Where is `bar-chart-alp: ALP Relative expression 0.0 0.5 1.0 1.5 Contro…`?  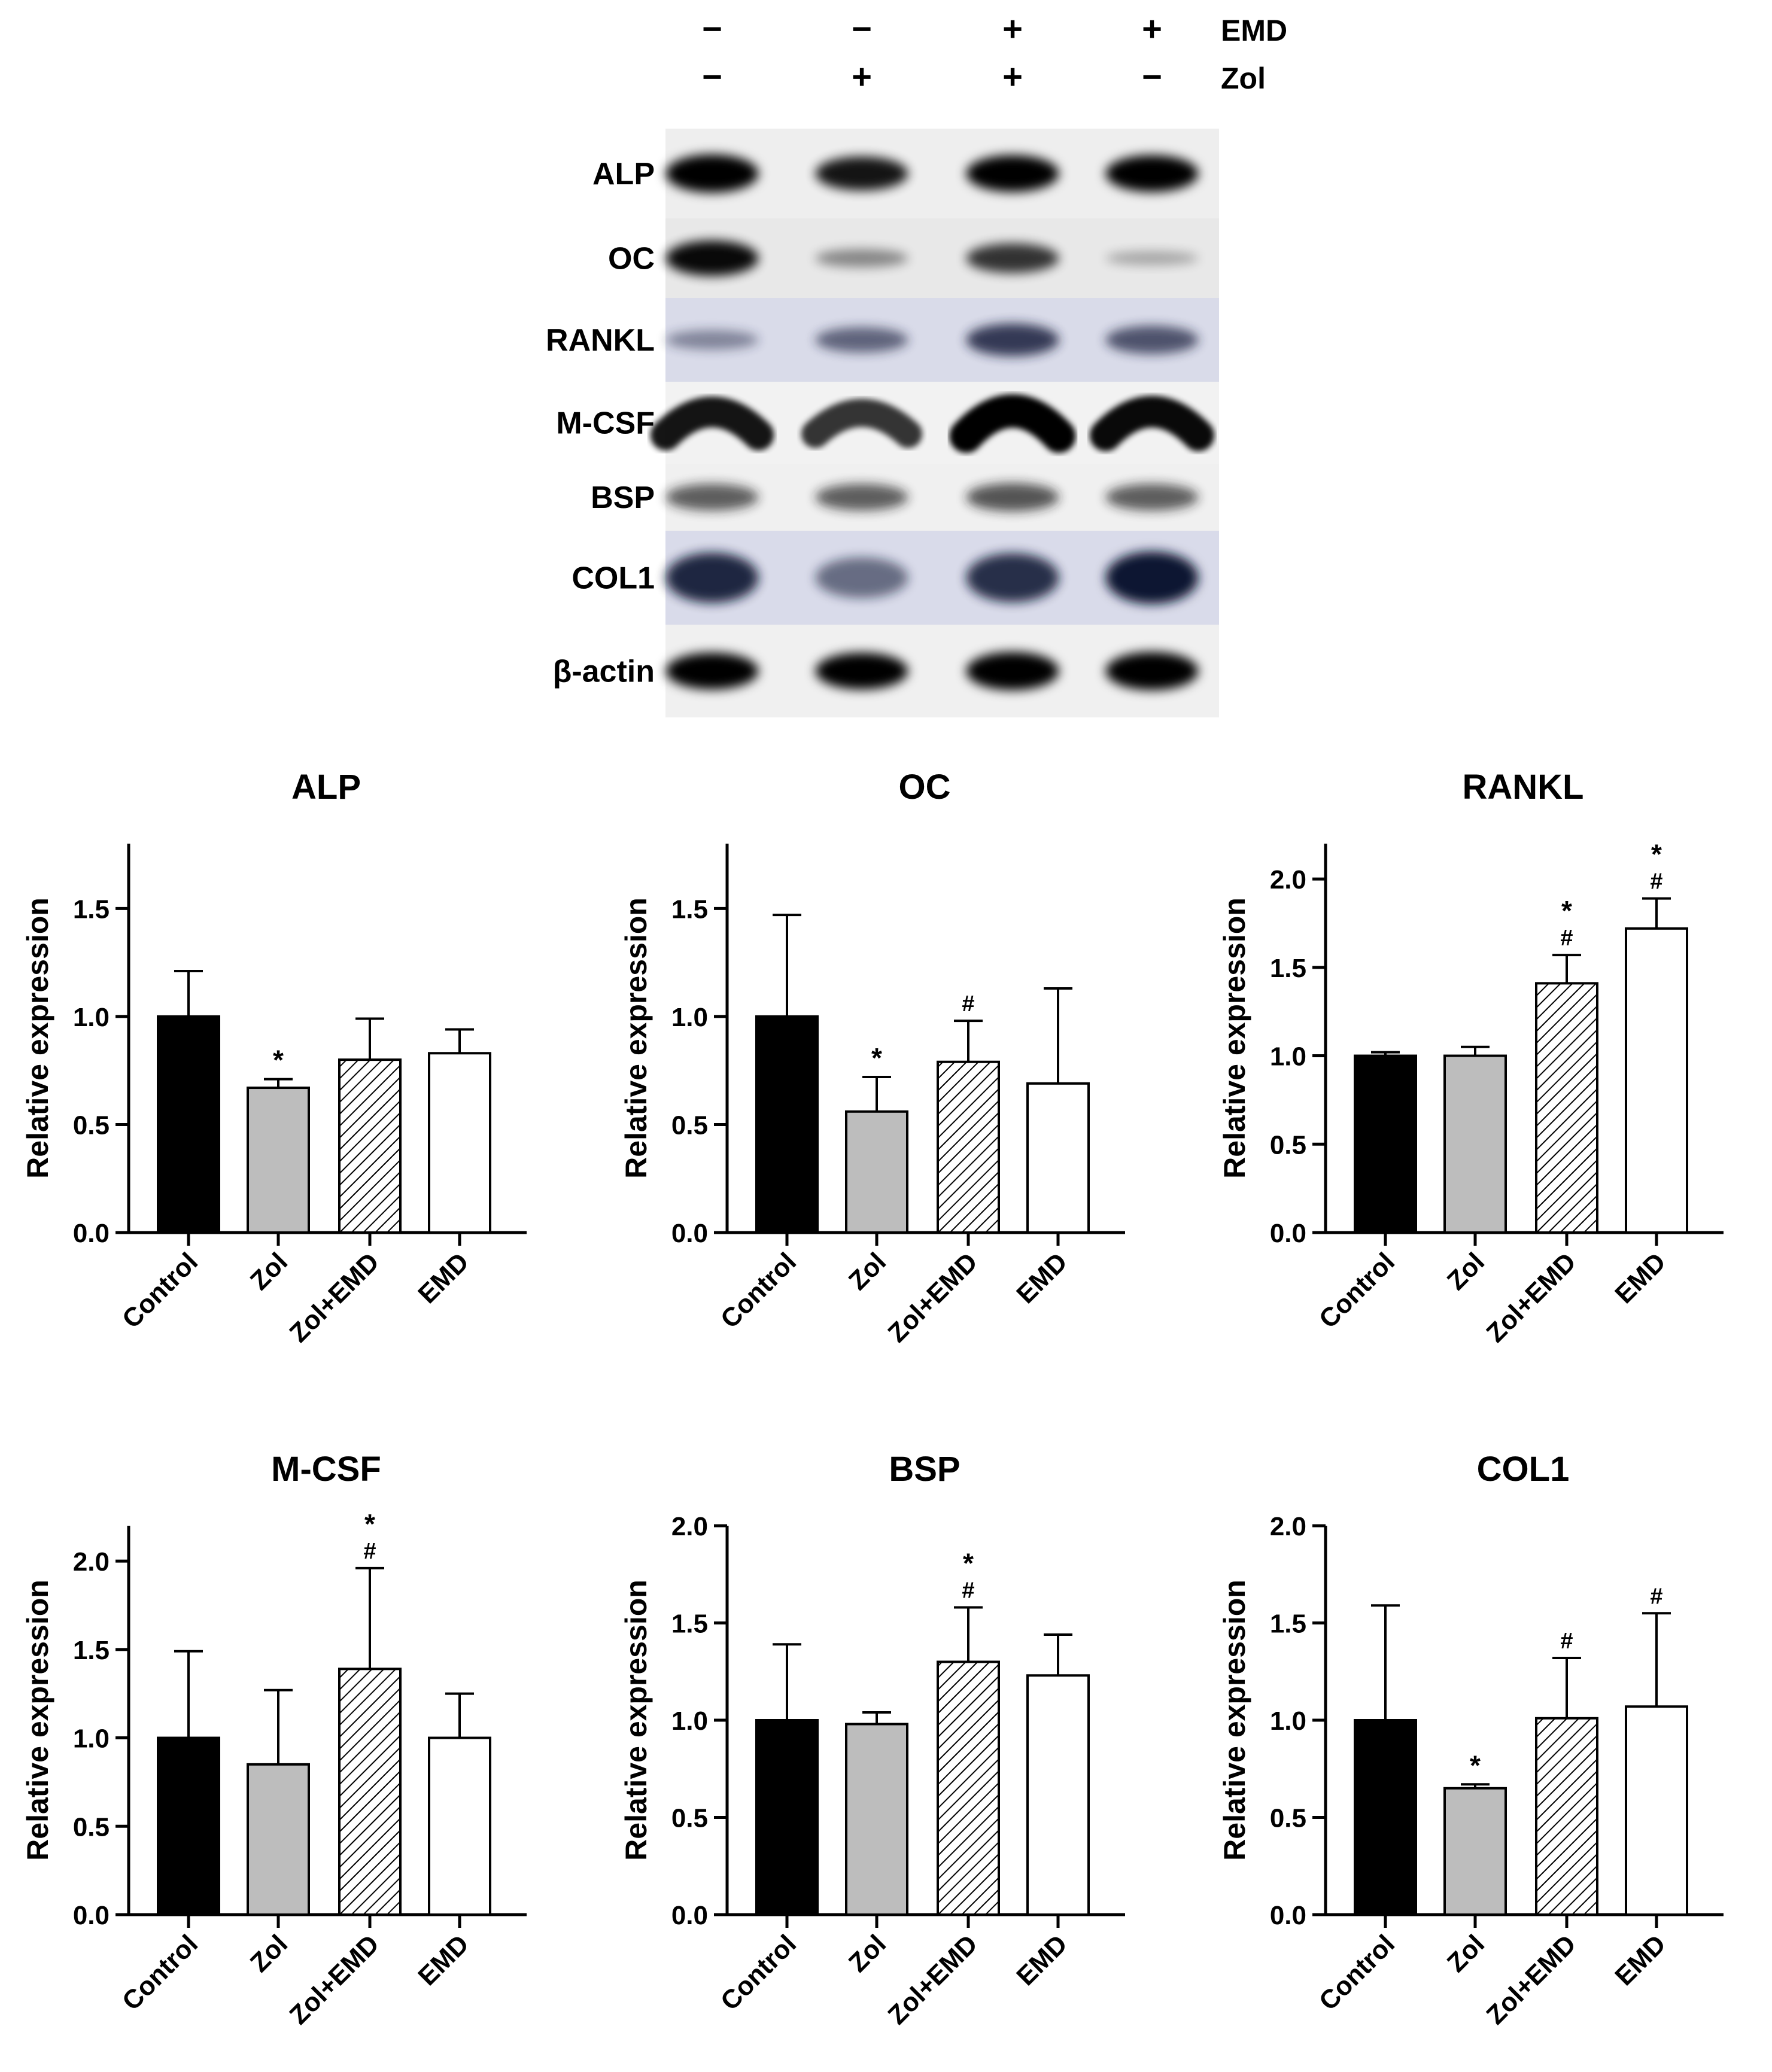
bar-chart-alp: ALP Relative expression 0.0 0.5 1.0 1.5 Contro… is located at coordinates (274, 1058).